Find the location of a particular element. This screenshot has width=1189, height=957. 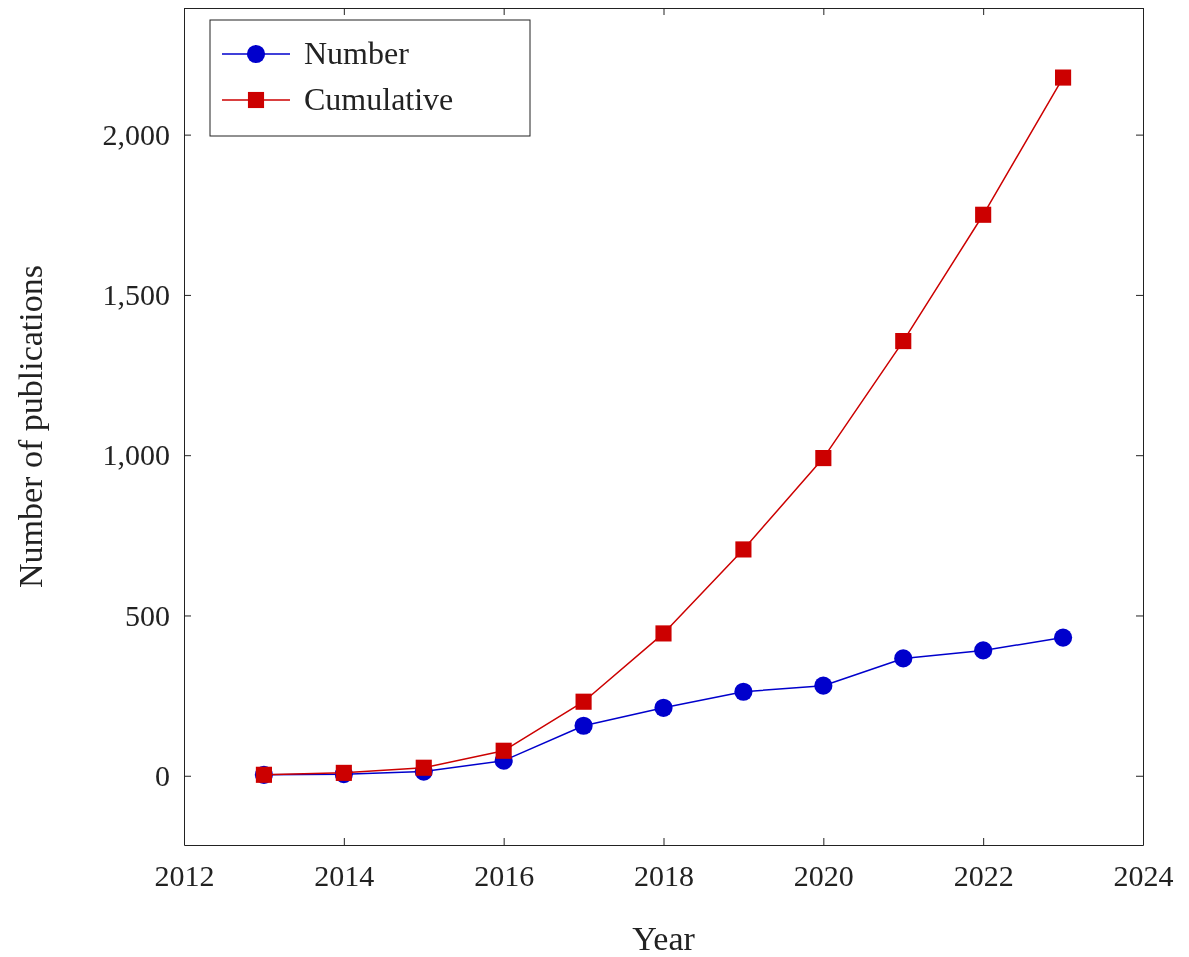

x-tick-label: 2014 is located at coordinates (344, 875).